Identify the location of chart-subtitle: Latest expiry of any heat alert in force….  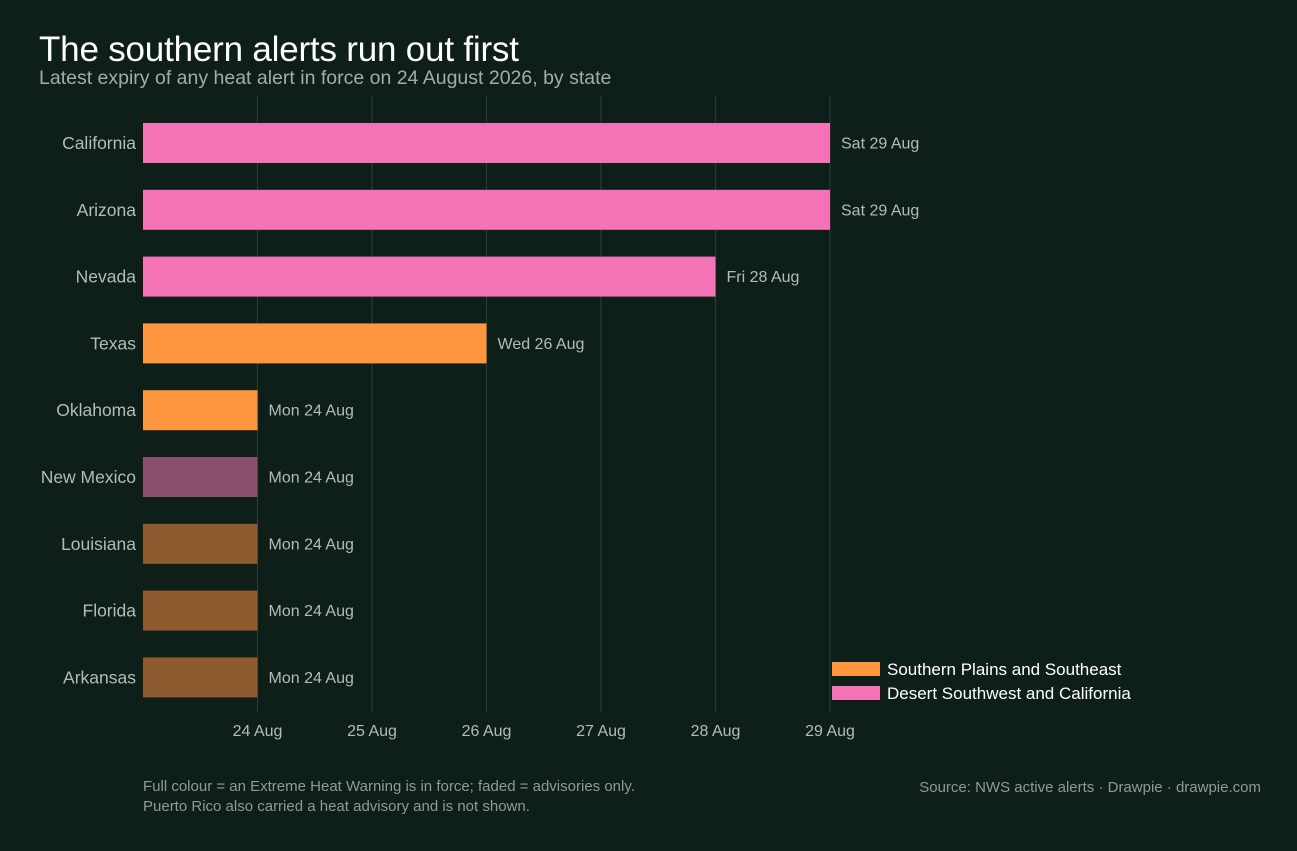
(325, 78).